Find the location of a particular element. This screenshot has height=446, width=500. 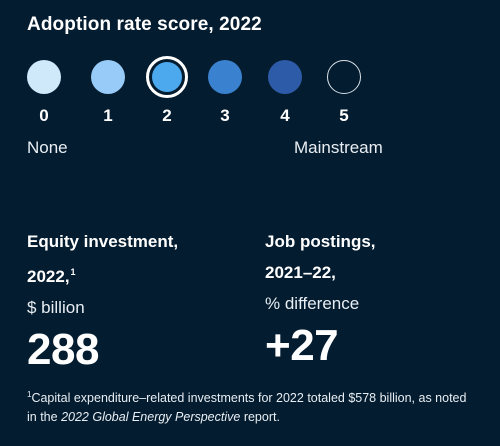

equity-heading-line1: Equity investment, is located at coordinates (103, 241).